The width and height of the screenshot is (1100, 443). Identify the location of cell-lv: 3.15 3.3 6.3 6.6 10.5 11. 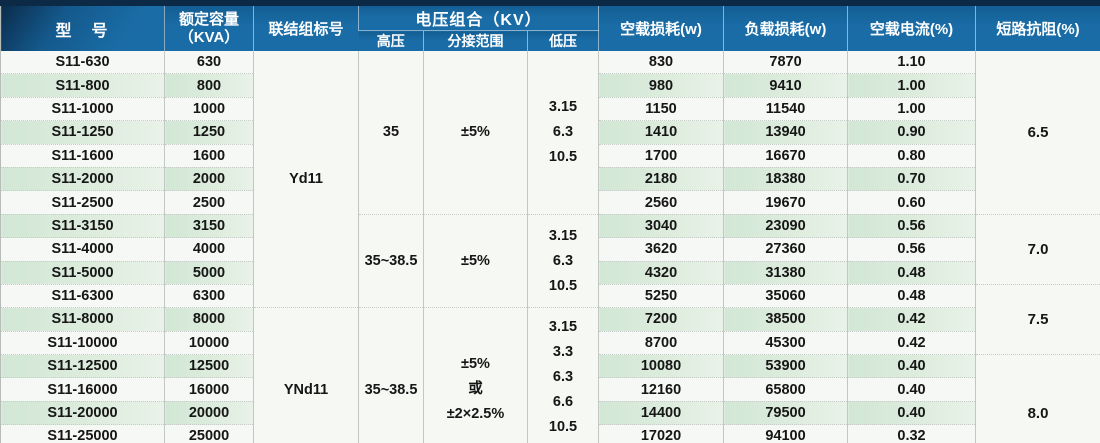
(562, 375).